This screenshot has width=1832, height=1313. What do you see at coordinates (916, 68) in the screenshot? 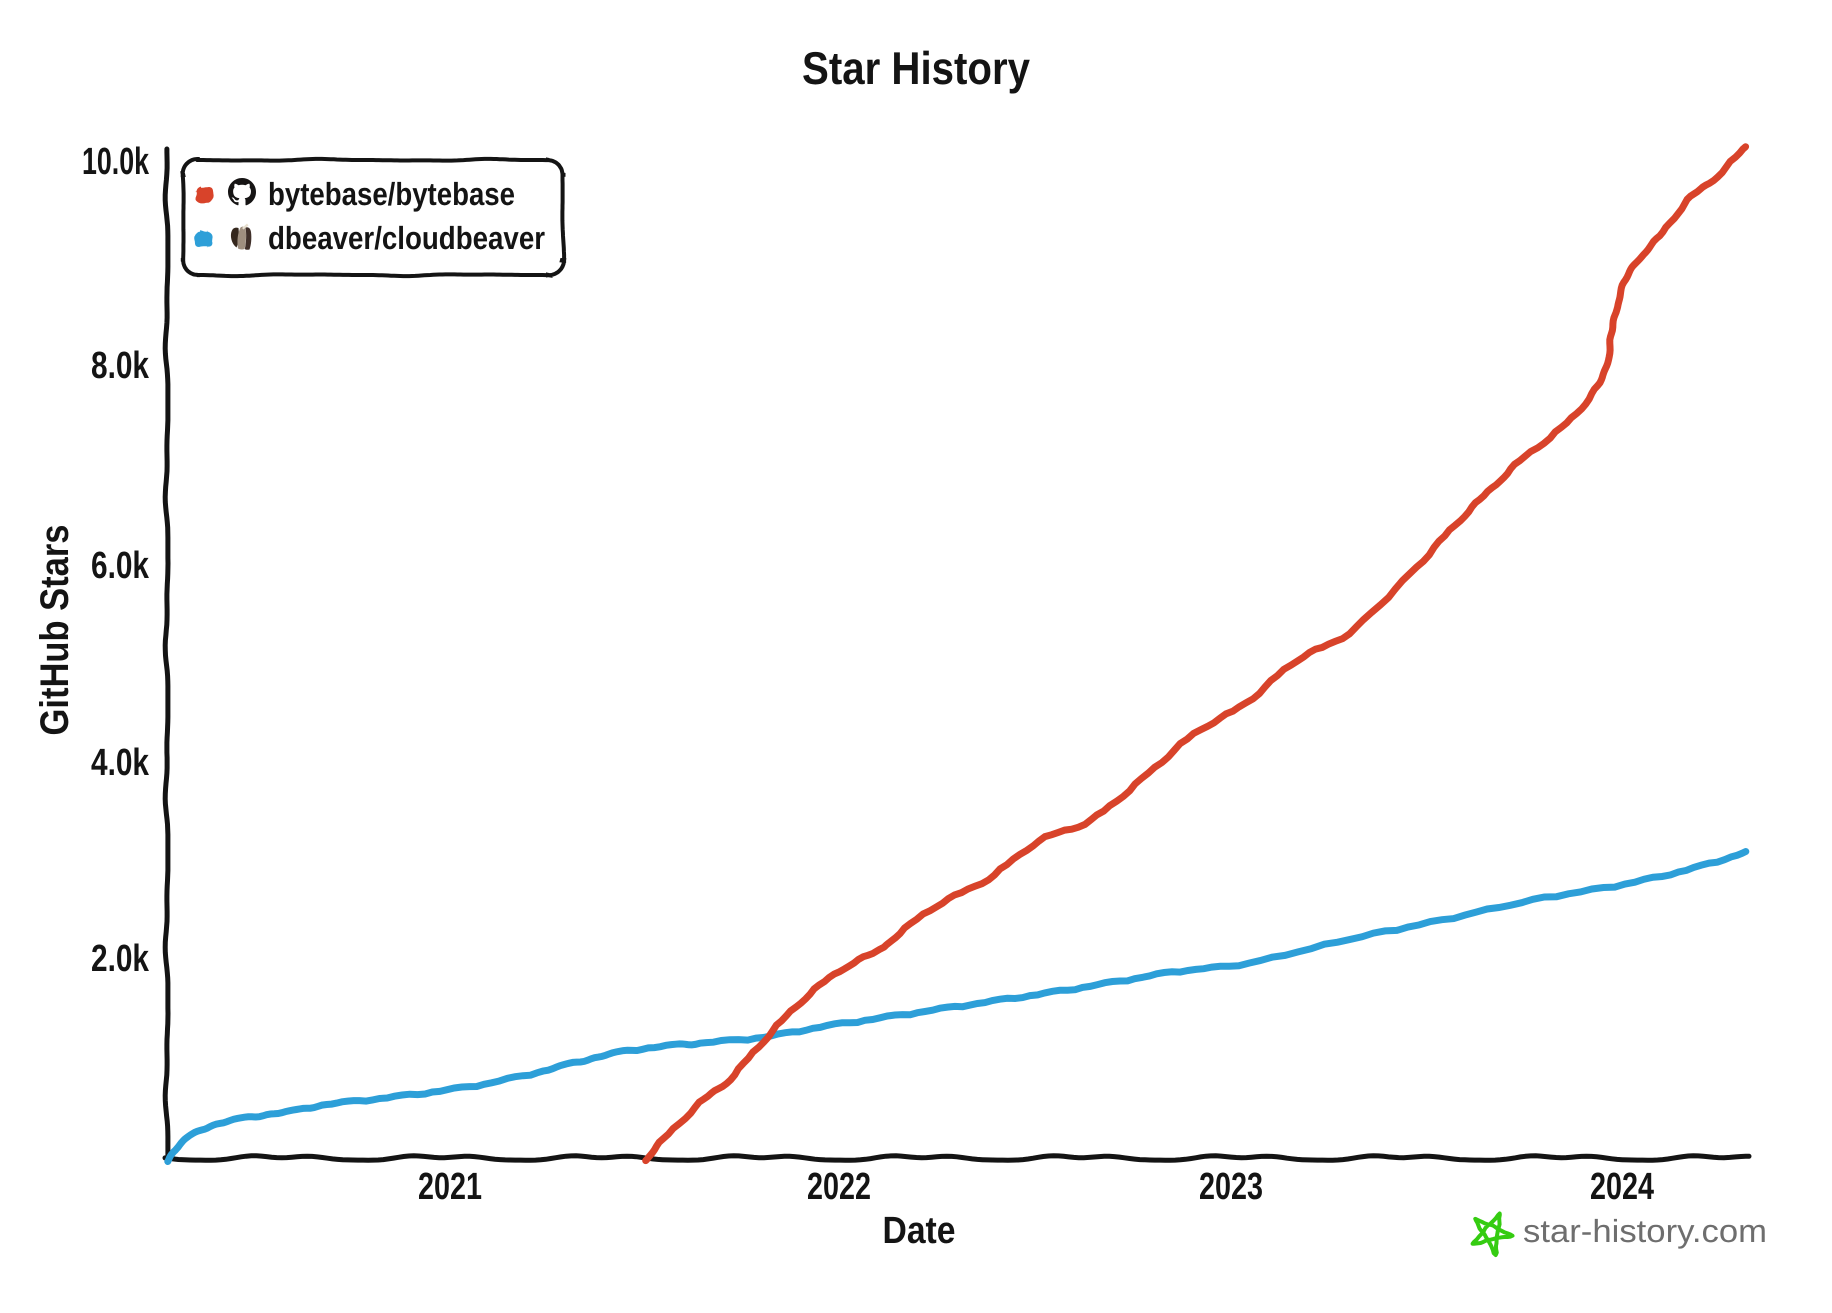
I see `svg-text: Star History` at bounding box center [916, 68].